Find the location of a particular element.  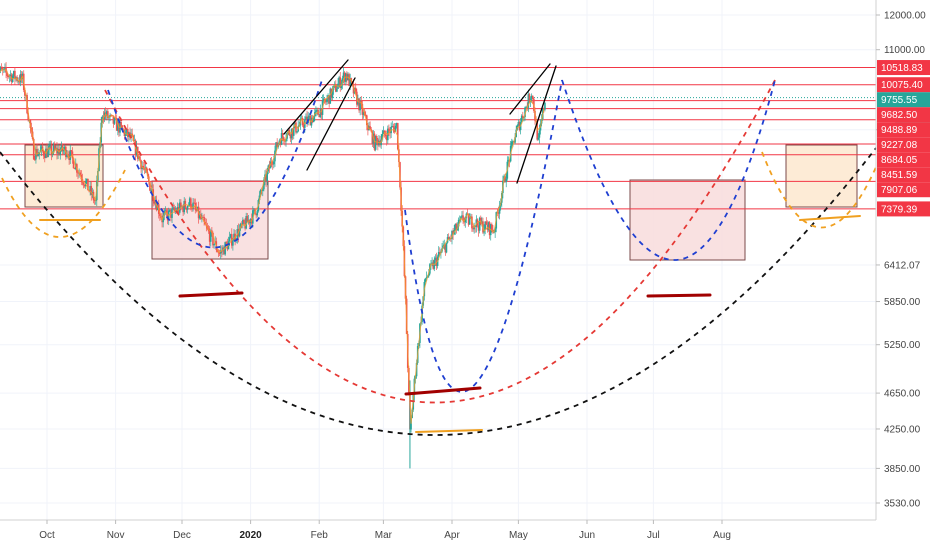

blue-curve-mar is located at coordinates (483, 236).